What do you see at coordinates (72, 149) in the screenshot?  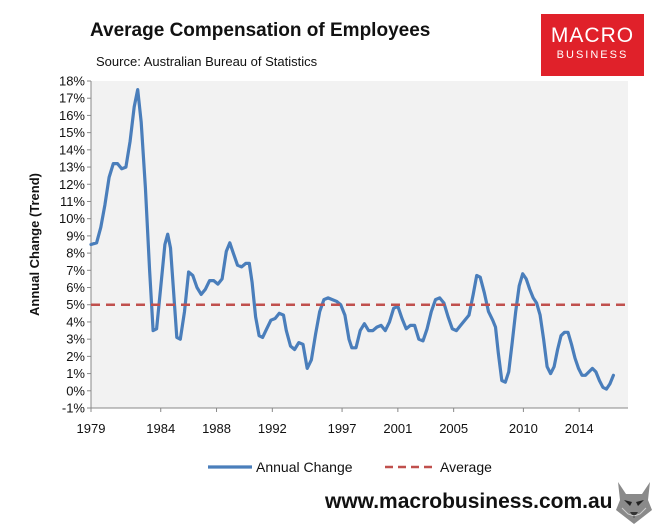 I see `y-tick-label: 14%` at bounding box center [72, 149].